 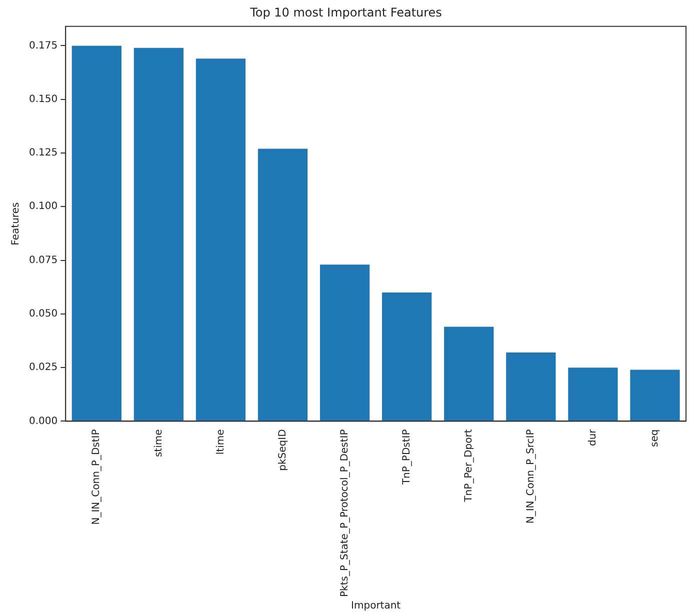 What do you see at coordinates (96, 477) in the screenshot?
I see `x-tick-label: N_IN_Conn_P_DstIP` at bounding box center [96, 477].